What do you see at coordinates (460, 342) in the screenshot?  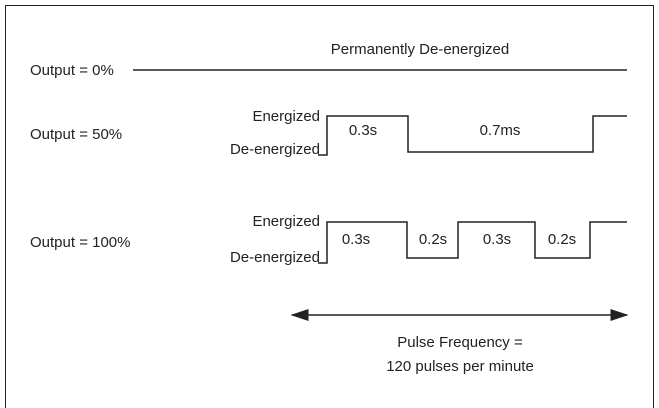 I see `frequency-label: Pulse Frequency =` at bounding box center [460, 342].